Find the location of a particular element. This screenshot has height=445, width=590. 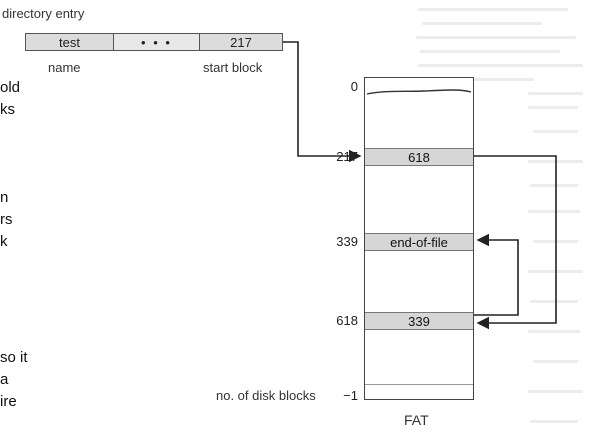

directory-dots-cell: • • • is located at coordinates (157, 42).